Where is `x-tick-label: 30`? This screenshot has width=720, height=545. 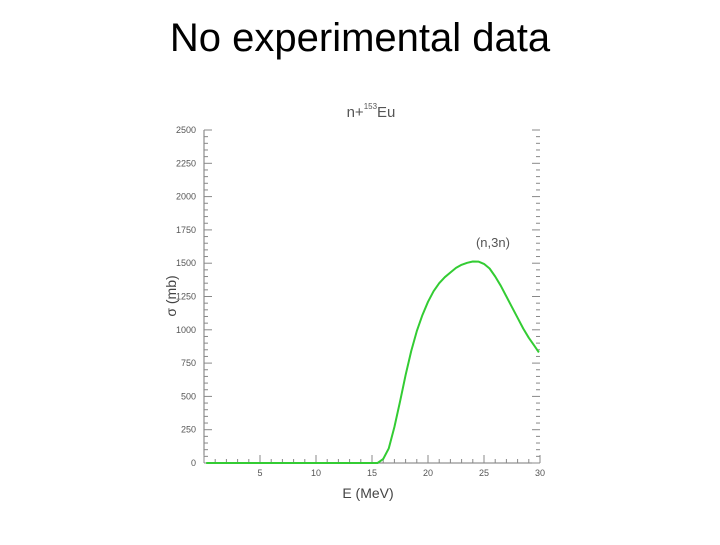
x-tick-label: 30 is located at coordinates (540, 473).